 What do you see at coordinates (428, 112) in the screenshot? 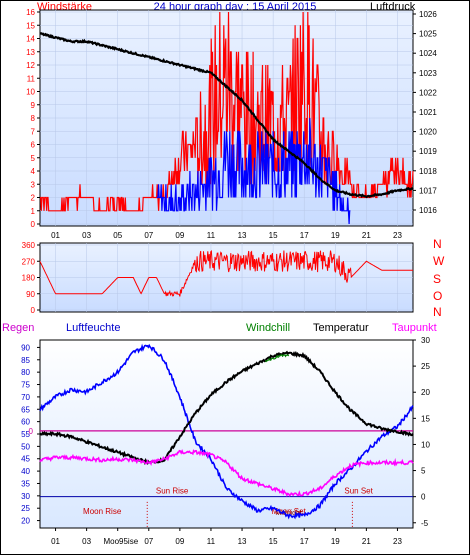
I see `pressure-axis-tick: 1021` at bounding box center [428, 112].